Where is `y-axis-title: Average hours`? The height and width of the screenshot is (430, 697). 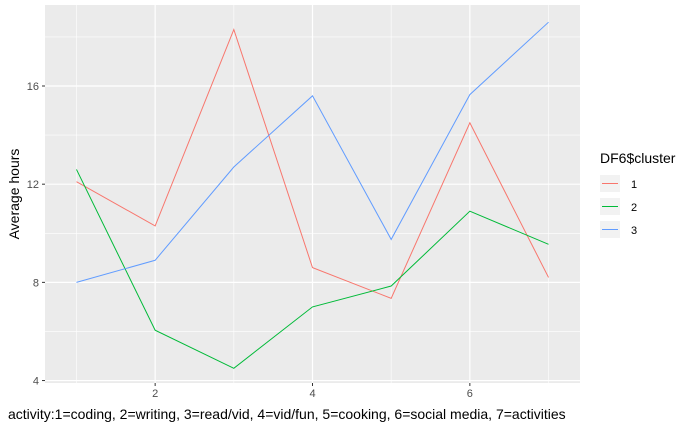
y-axis-title: Average hours is located at coordinates (14, 194).